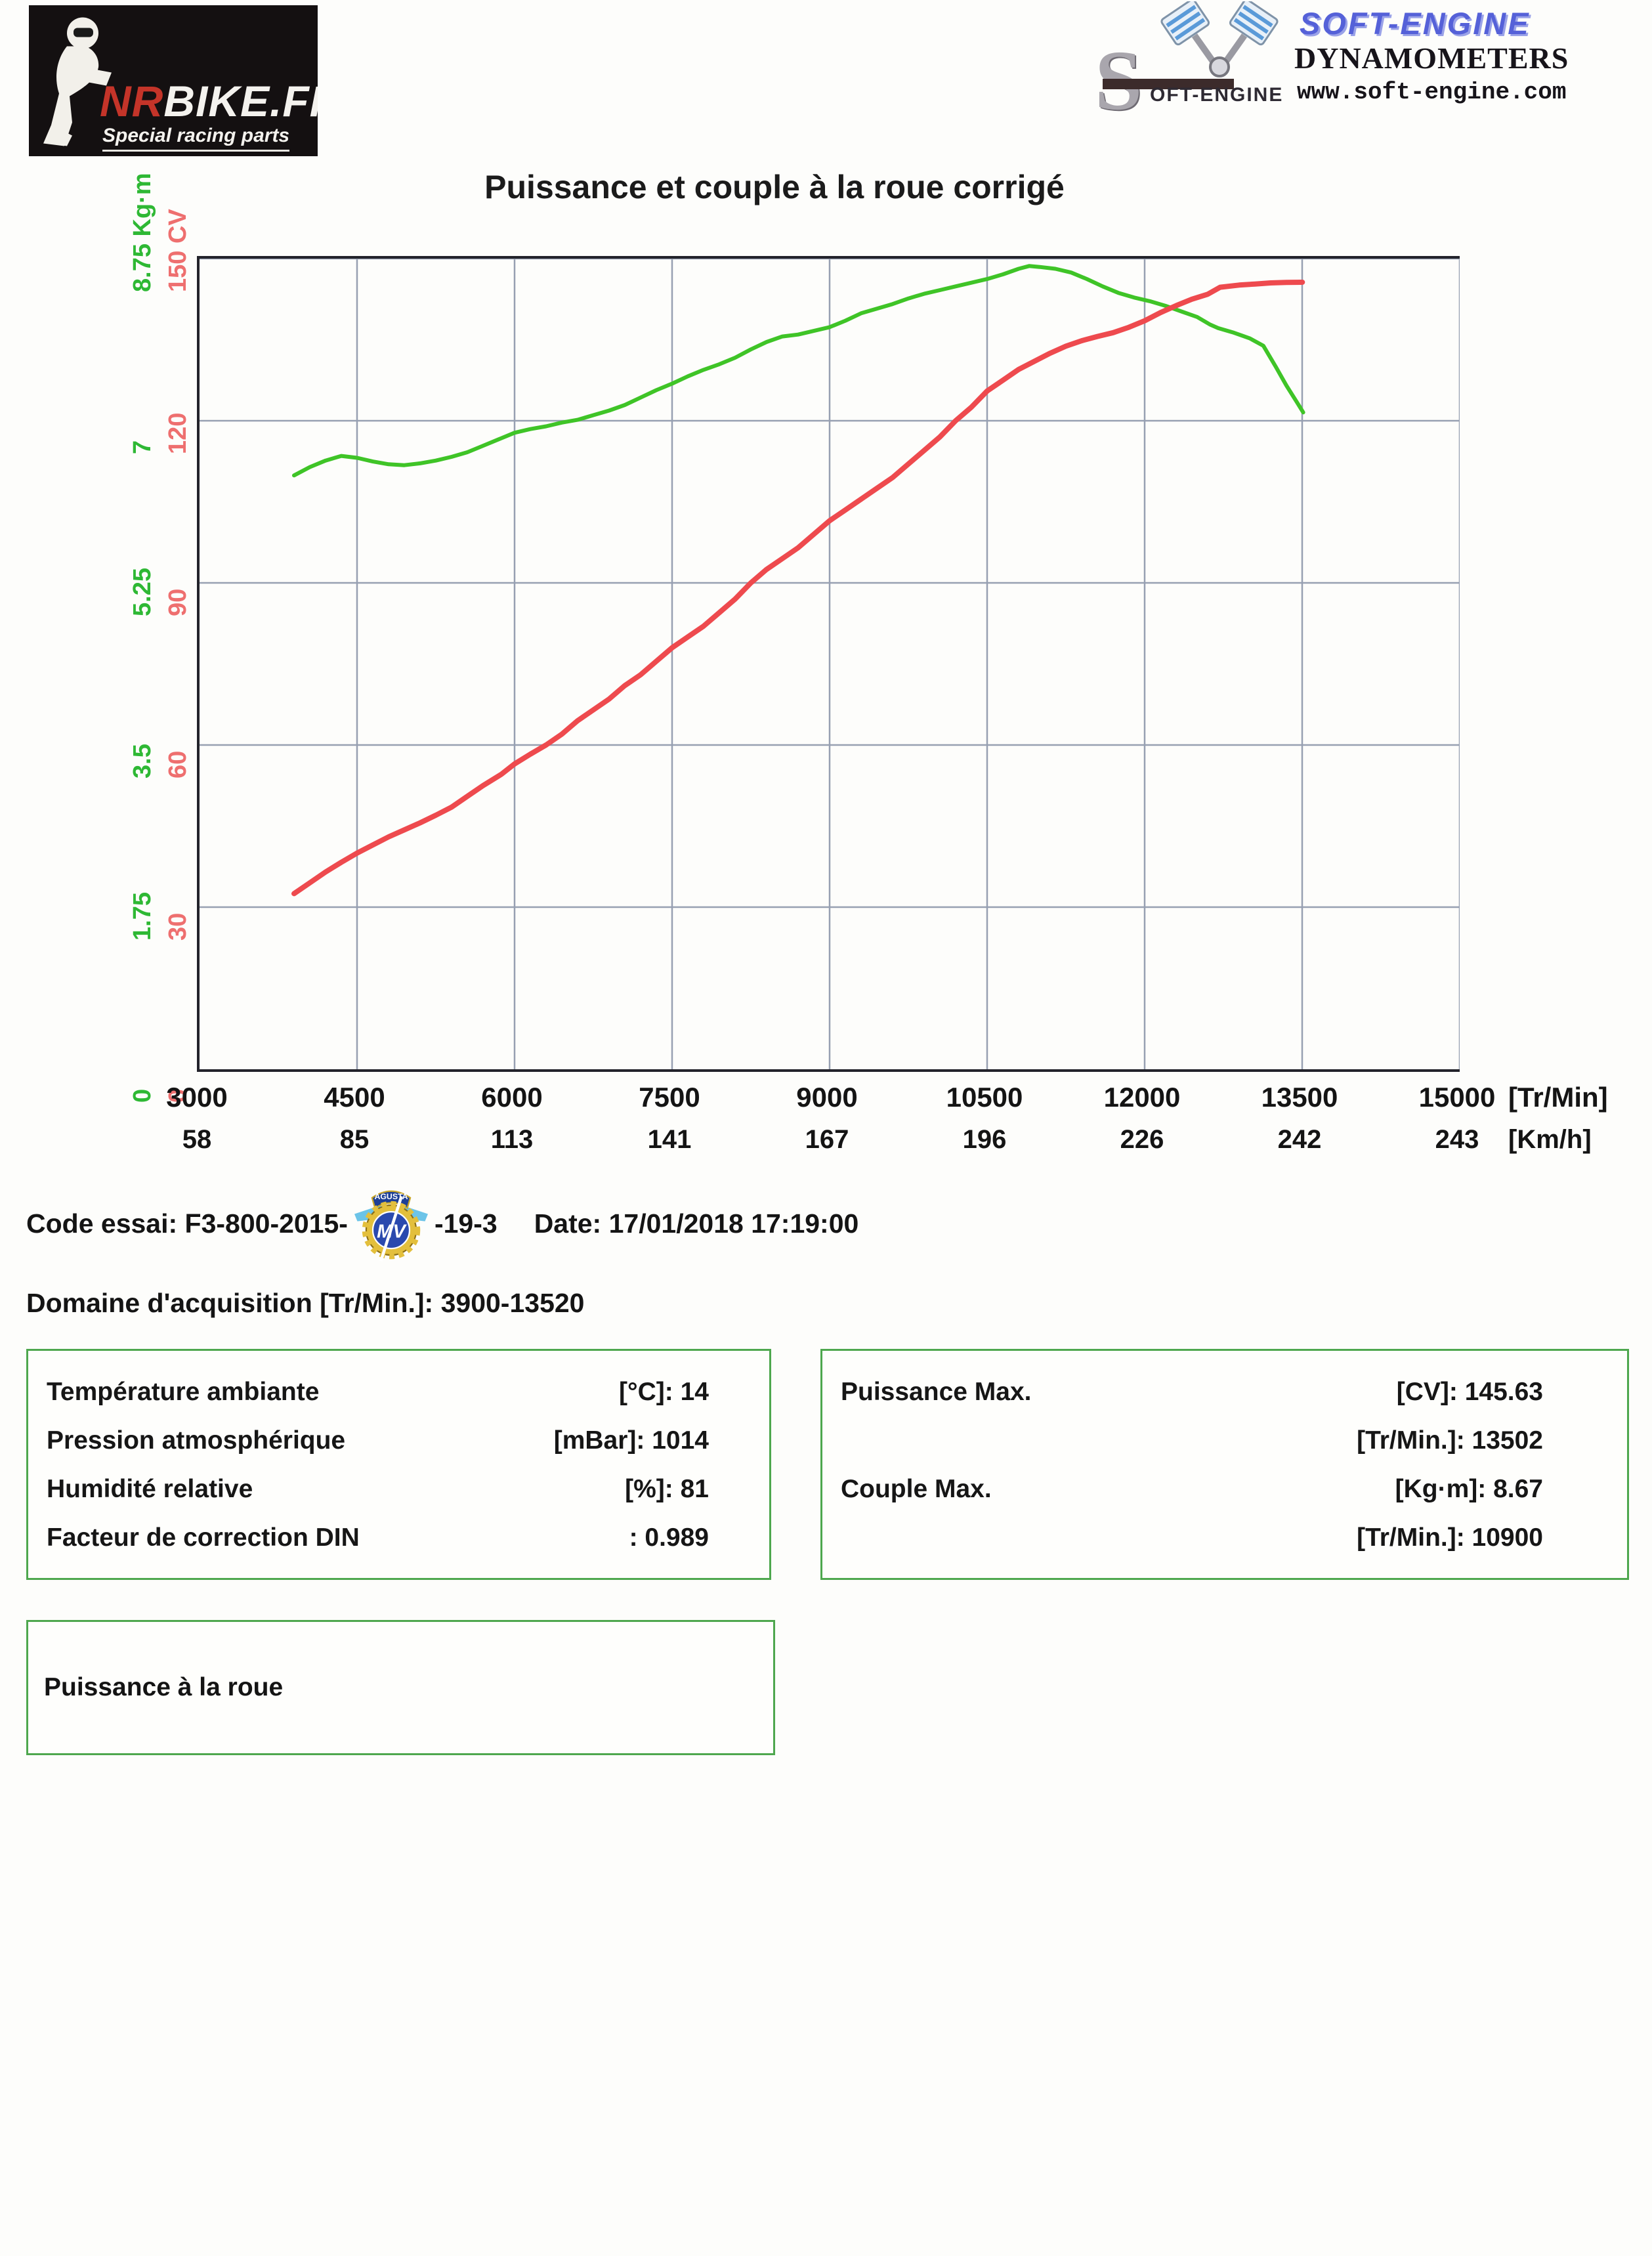  Describe the element at coordinates (142, 916) in the screenshot. I see `y-tick-label: 1.75` at that location.